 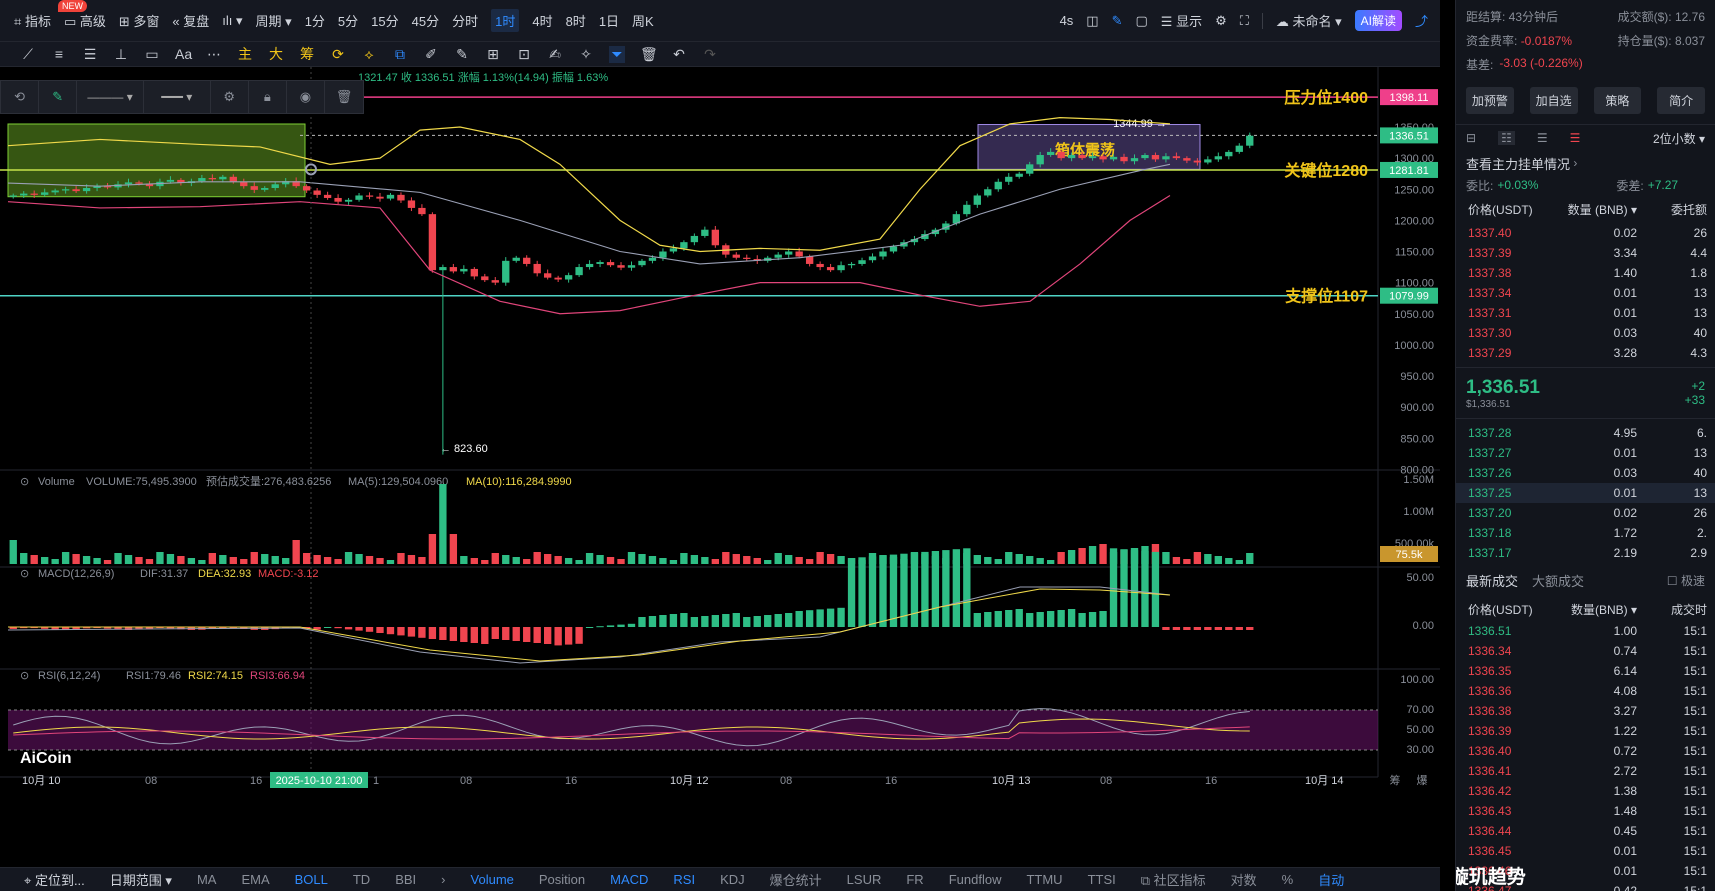 What do you see at coordinates (1331, 880) in the screenshot?
I see `auto-scale-toggle: 自动` at bounding box center [1331, 880].